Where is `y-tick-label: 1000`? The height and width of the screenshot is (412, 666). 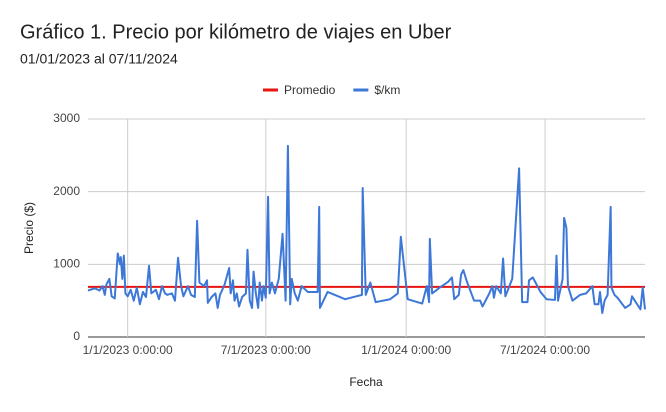
y-tick-label: 1000 is located at coordinates (66, 264).